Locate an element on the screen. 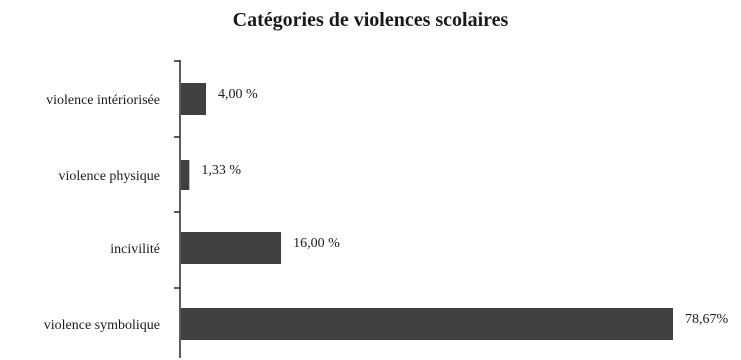 This screenshot has height=360, width=741. data-label: 16,00 % is located at coordinates (316, 243).